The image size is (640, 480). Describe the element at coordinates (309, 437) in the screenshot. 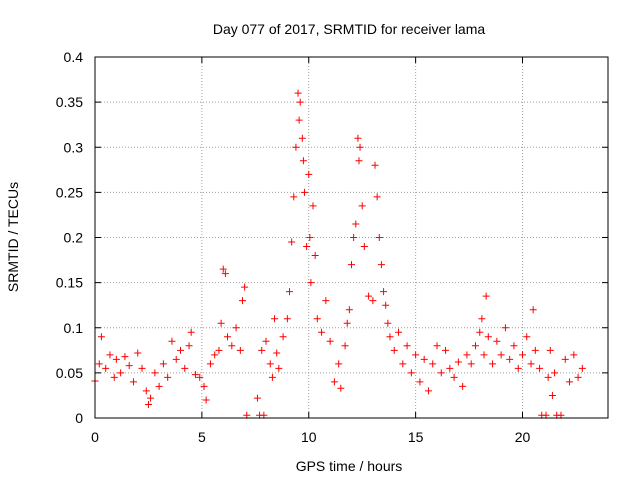

I see `x-tick-label: 10` at that location.